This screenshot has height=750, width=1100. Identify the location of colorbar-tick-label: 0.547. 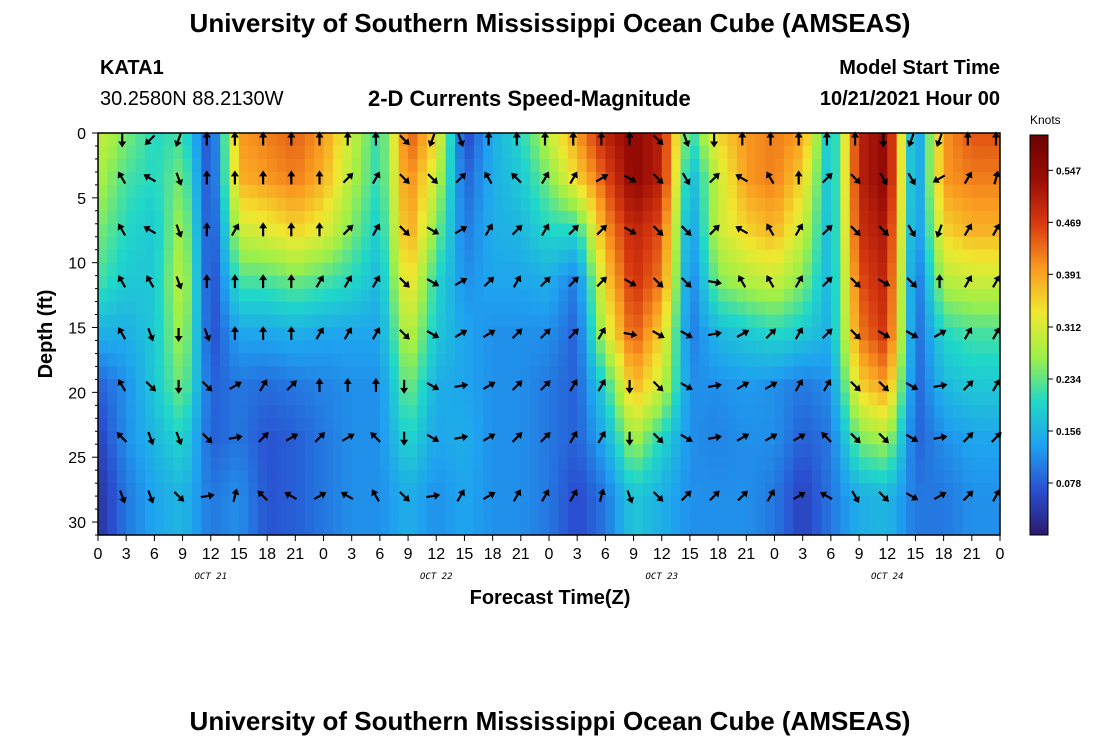
(1068, 171).